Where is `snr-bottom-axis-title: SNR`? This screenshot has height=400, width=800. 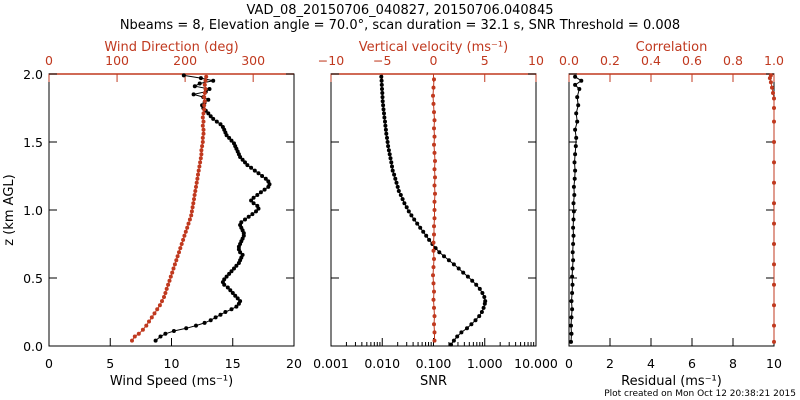 snr-bottom-axis-title: SNR is located at coordinates (433, 381).